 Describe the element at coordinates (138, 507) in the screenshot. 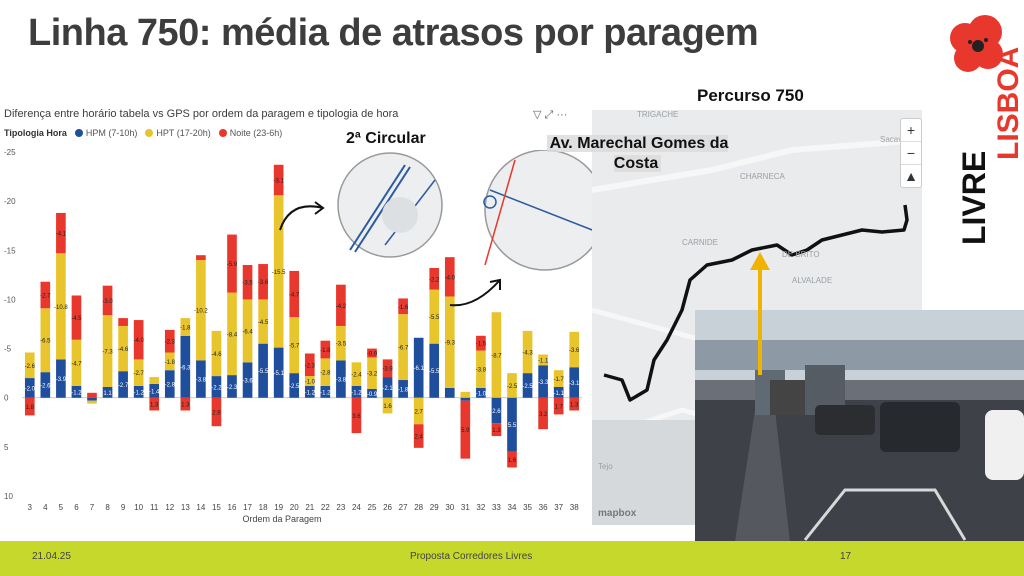

I see `x-tick-label: 10` at that location.